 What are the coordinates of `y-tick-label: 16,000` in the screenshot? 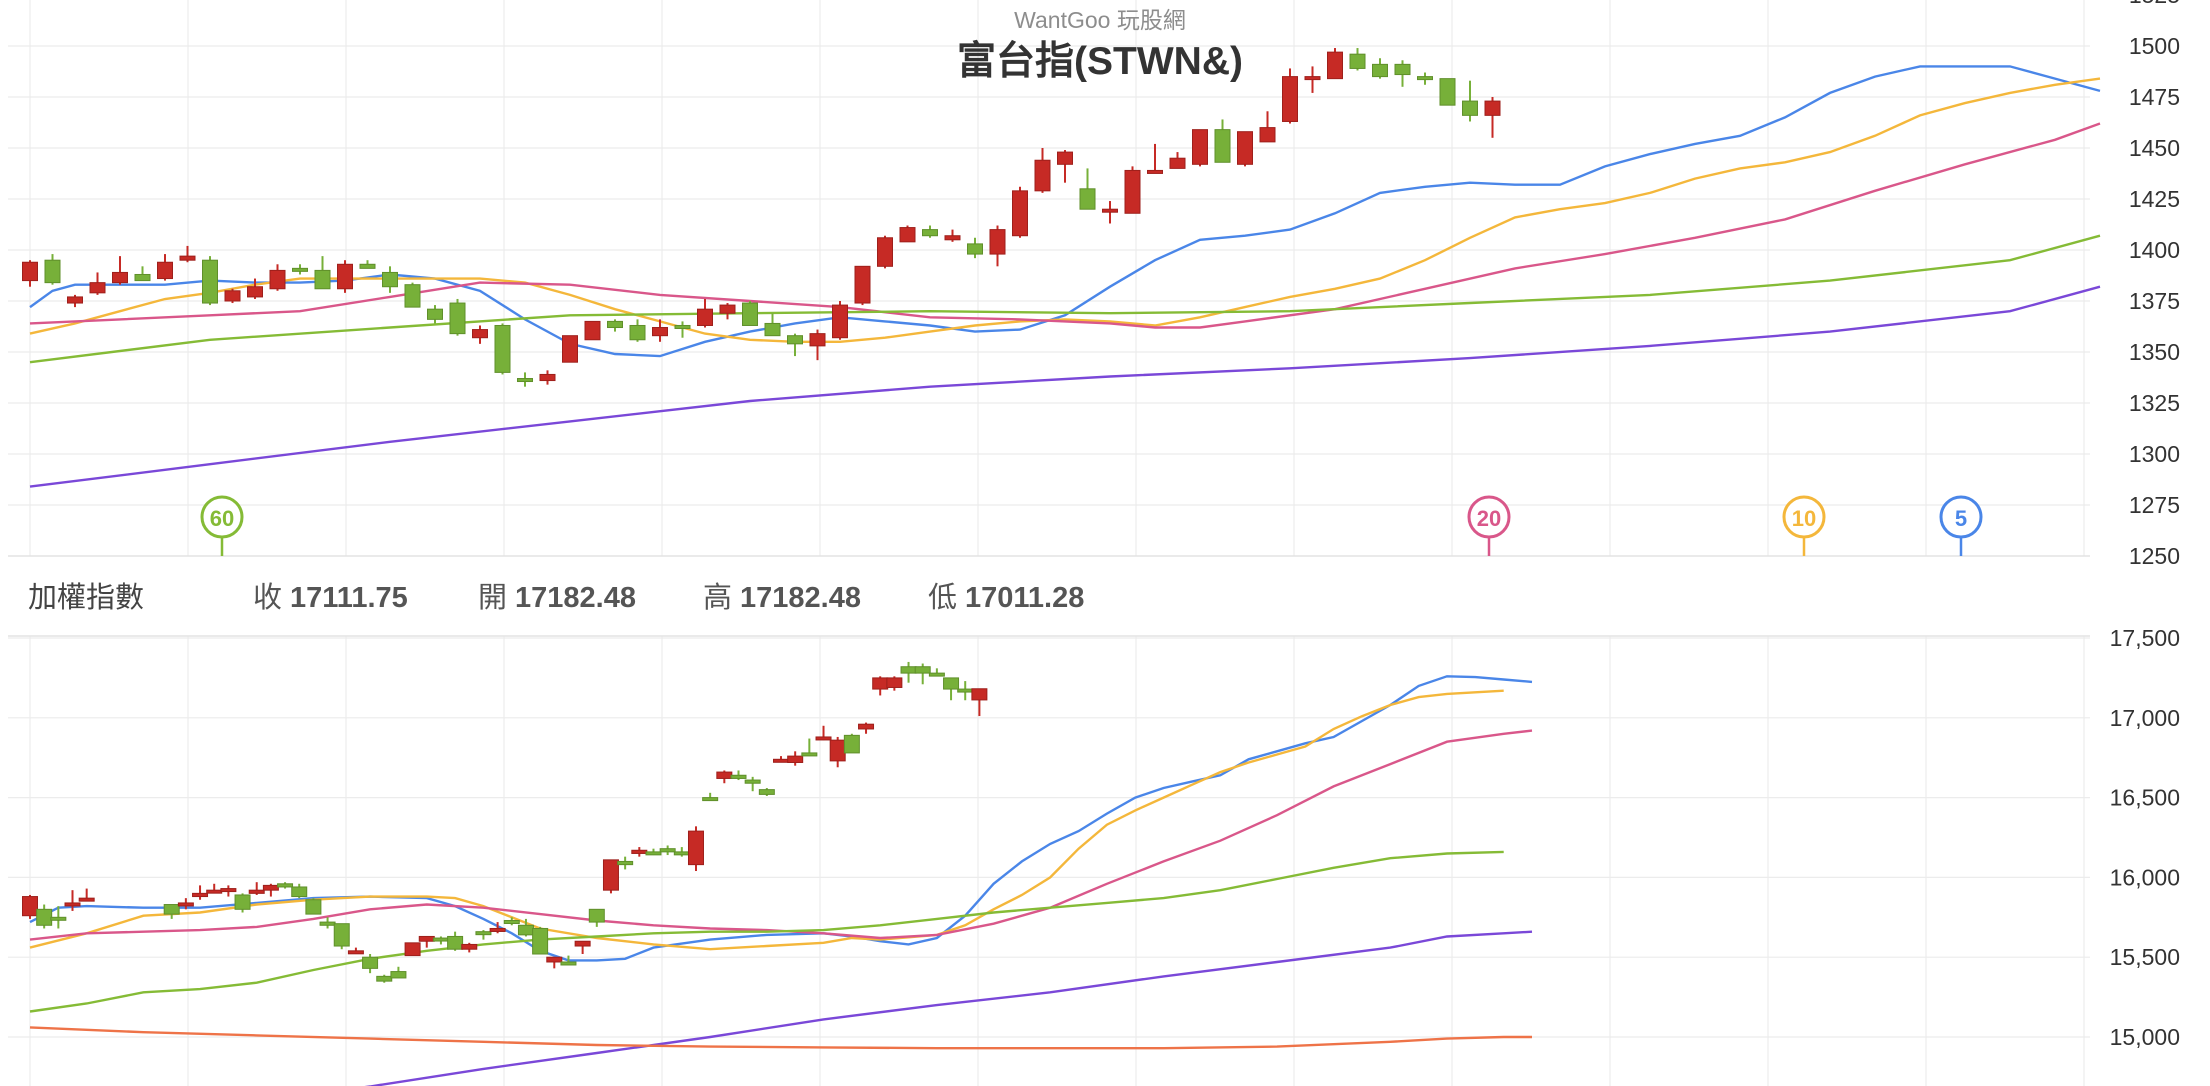 It's located at (2145, 877).